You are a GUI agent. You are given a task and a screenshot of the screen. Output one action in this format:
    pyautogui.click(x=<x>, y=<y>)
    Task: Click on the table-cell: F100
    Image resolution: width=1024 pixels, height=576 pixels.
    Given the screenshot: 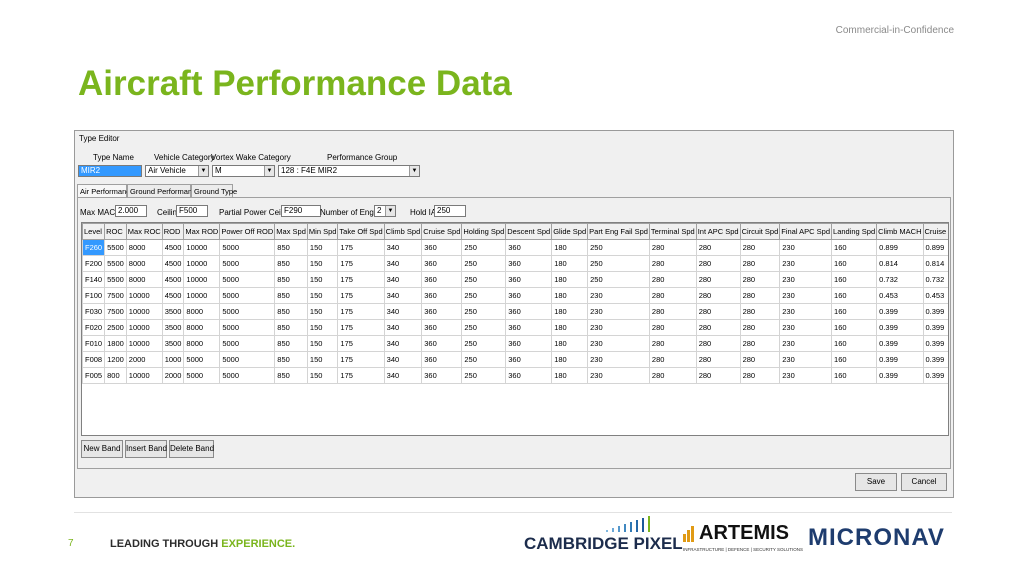 What is the action you would take?
    pyautogui.click(x=94, y=295)
    